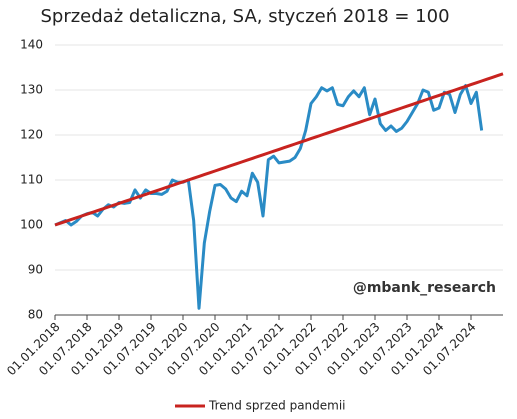 The height and width of the screenshot is (419, 517). What do you see at coordinates (35, 315) in the screenshot?
I see `y-tick-label: 80` at bounding box center [35, 315].